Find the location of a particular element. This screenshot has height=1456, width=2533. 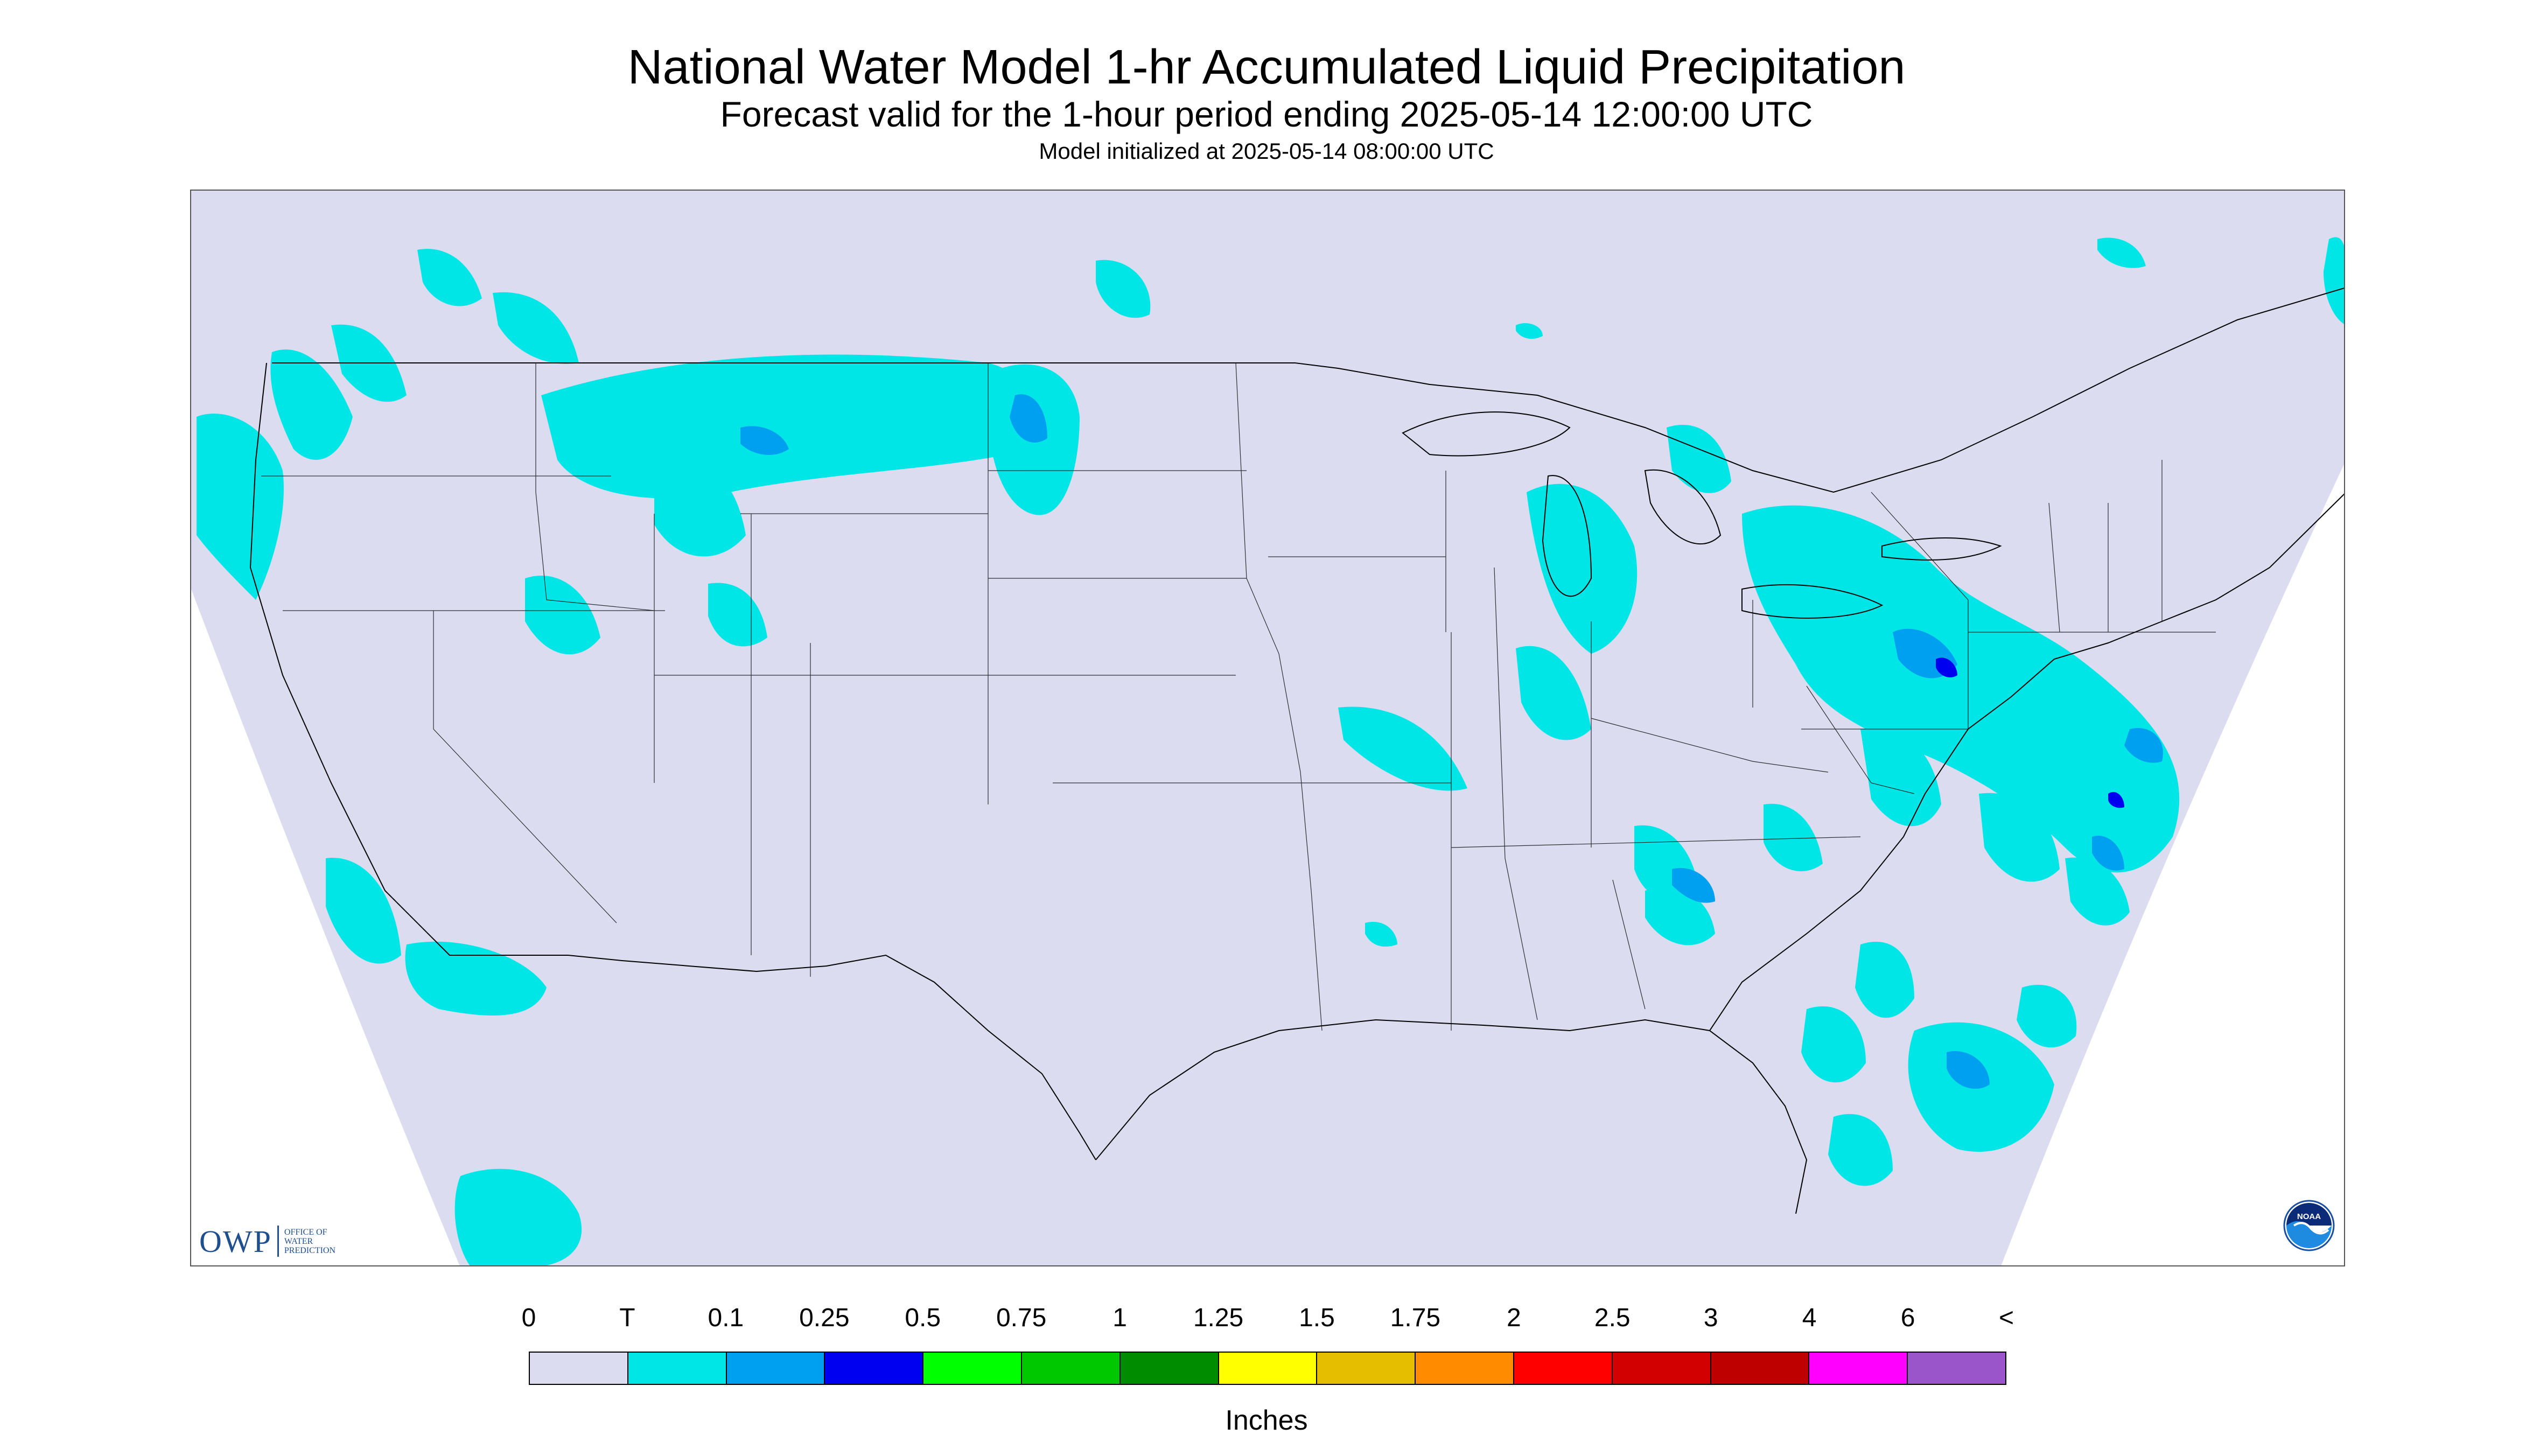

legend-label: T is located at coordinates (627, 1318).